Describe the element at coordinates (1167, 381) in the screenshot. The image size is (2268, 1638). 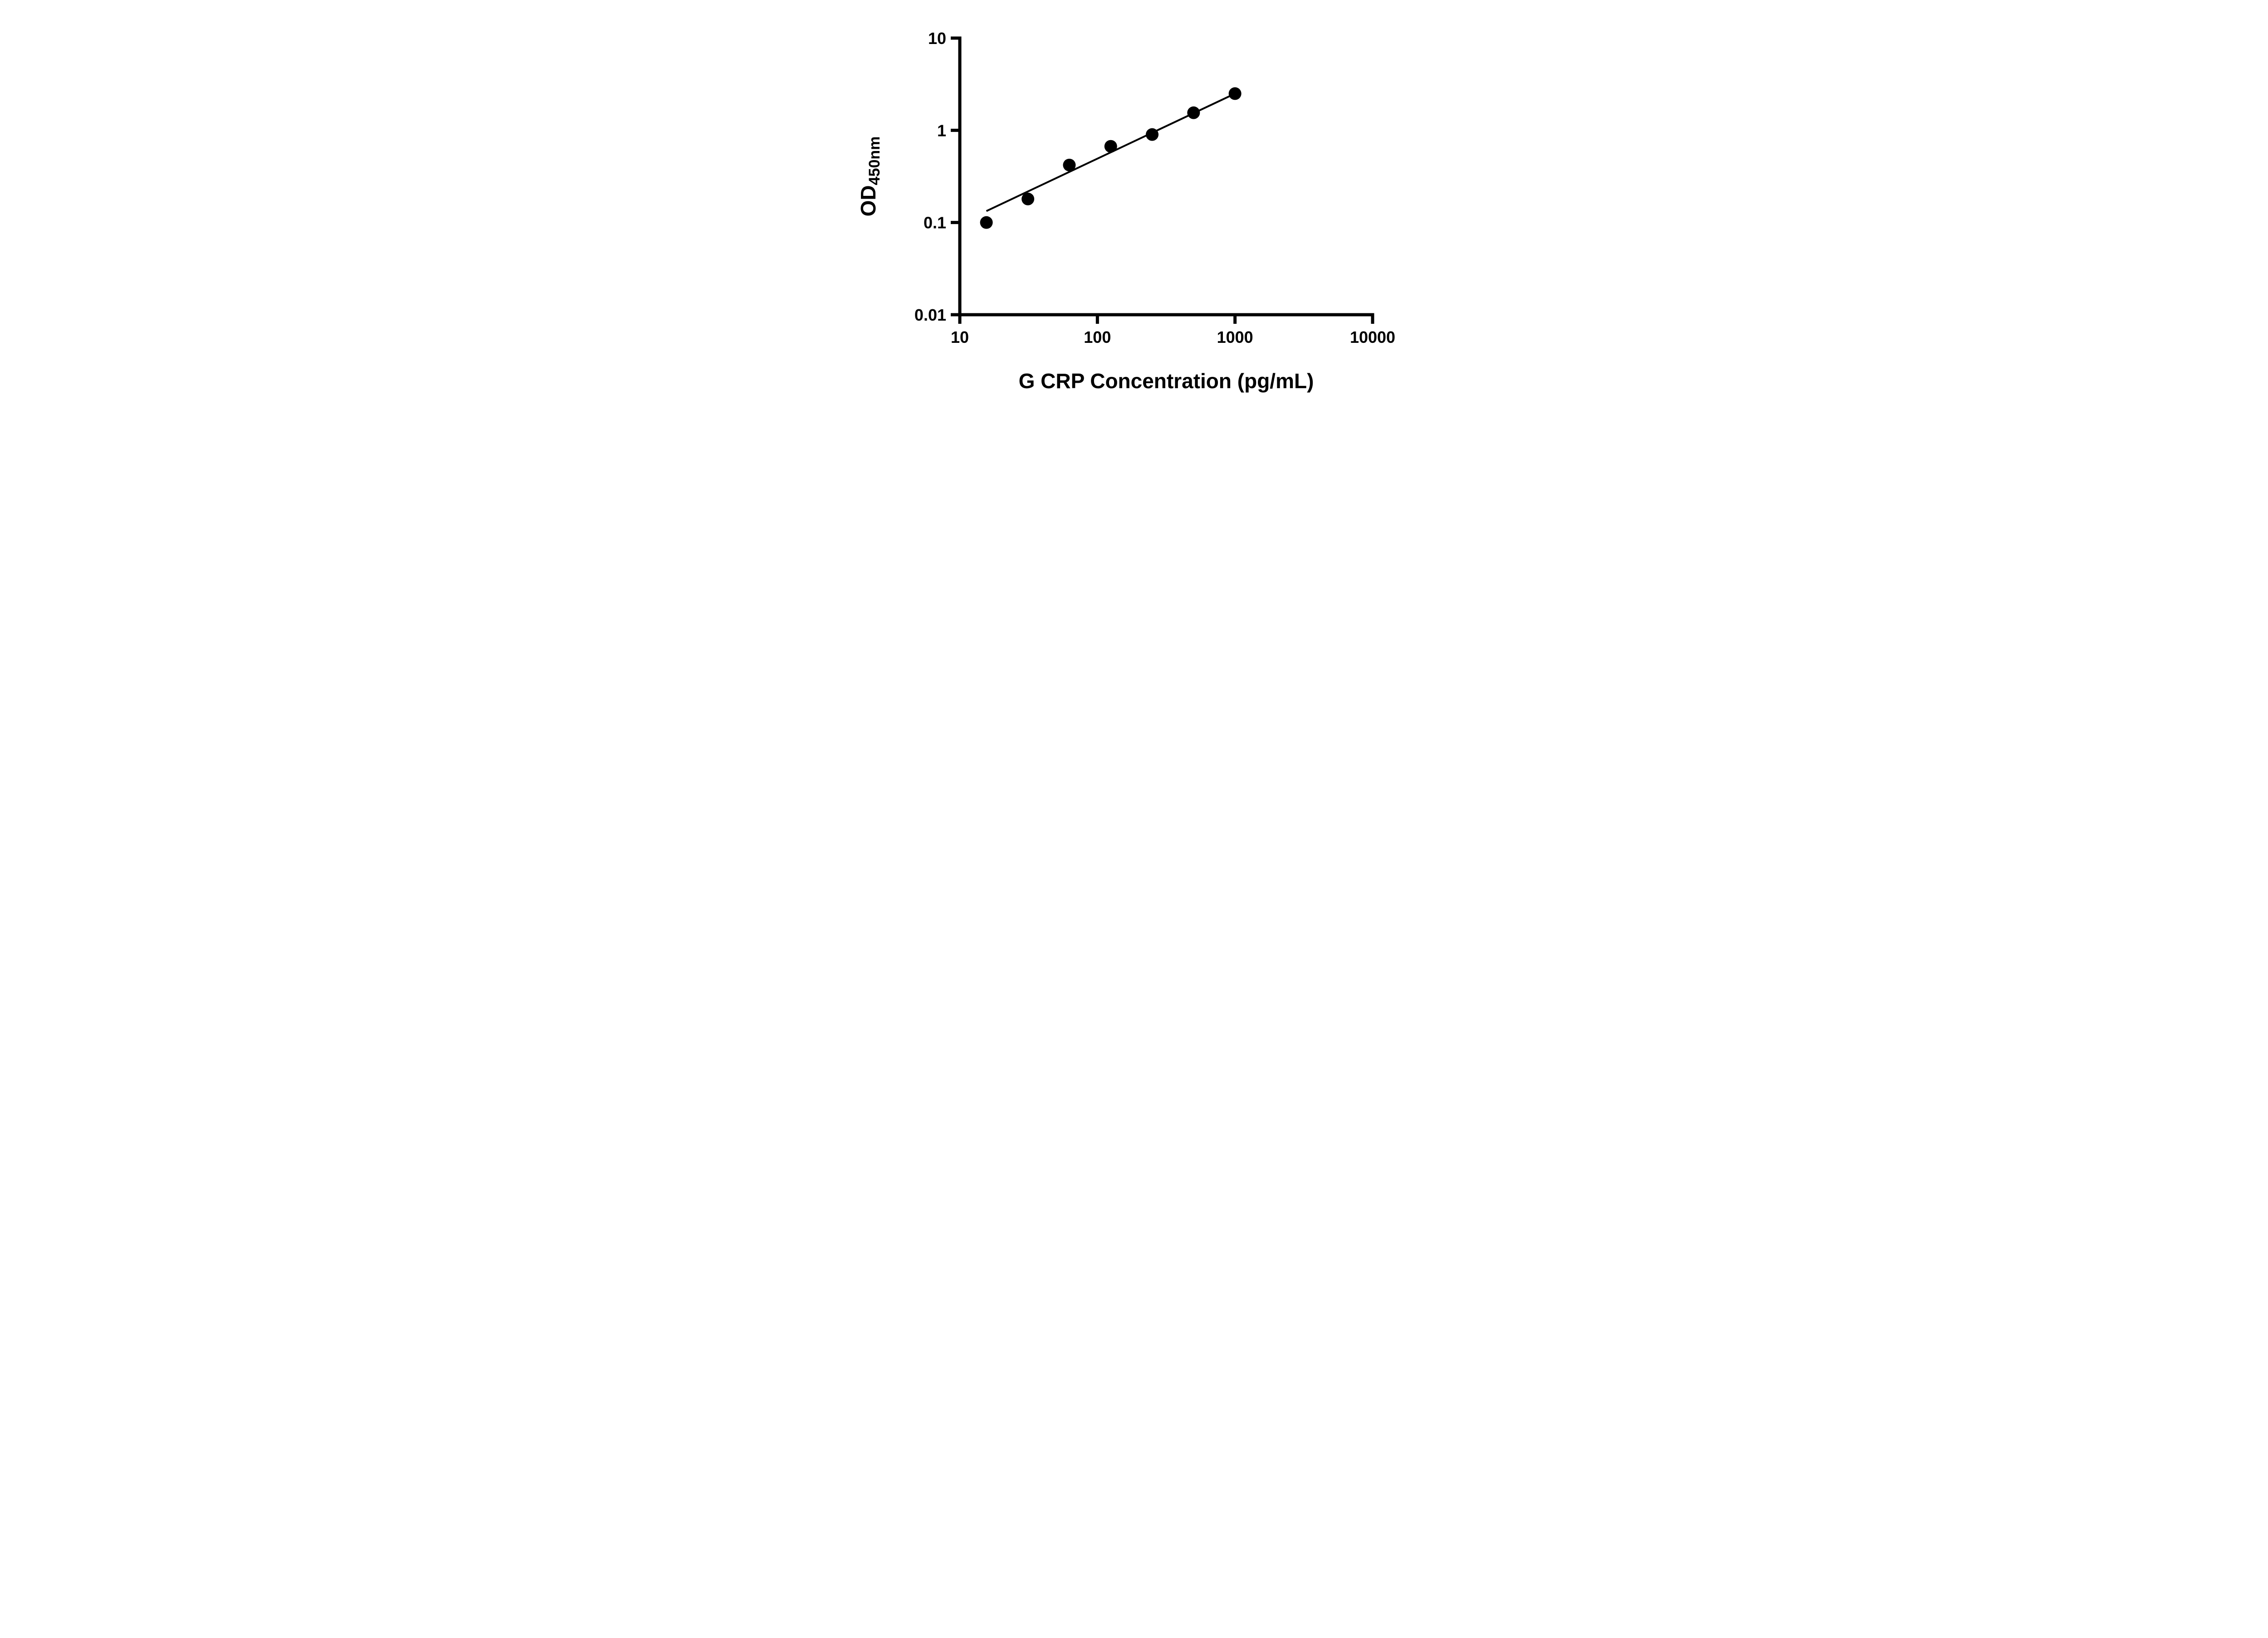
I see `x-axis-title: G CRP Concentration (pg/mL)` at that location.